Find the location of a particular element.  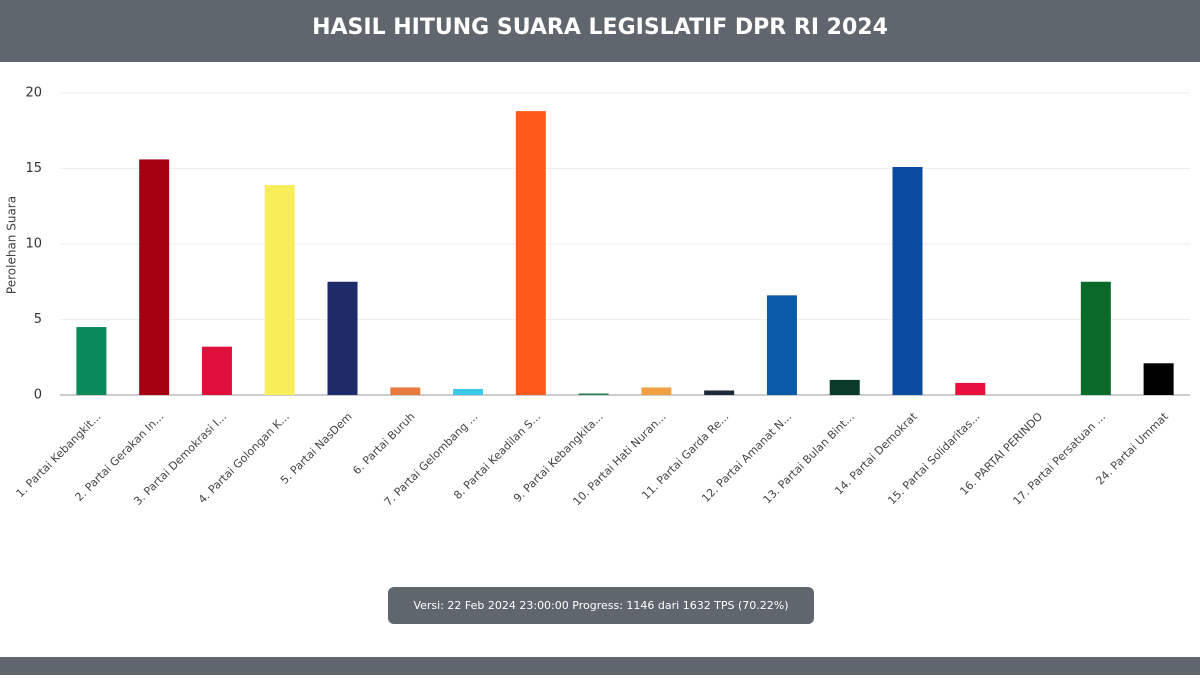

y-axis-label: Perolehan Suara is located at coordinates (12, 245).